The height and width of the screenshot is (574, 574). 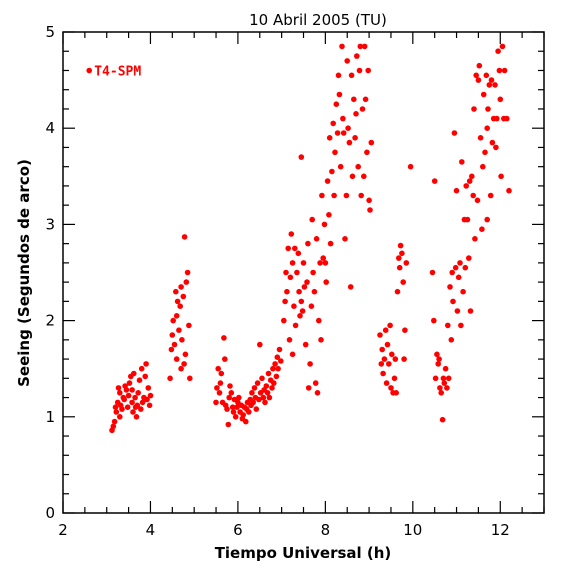 What do you see at coordinates (500, 530) in the screenshot?
I see `x-tick-label: 12` at bounding box center [500, 530].